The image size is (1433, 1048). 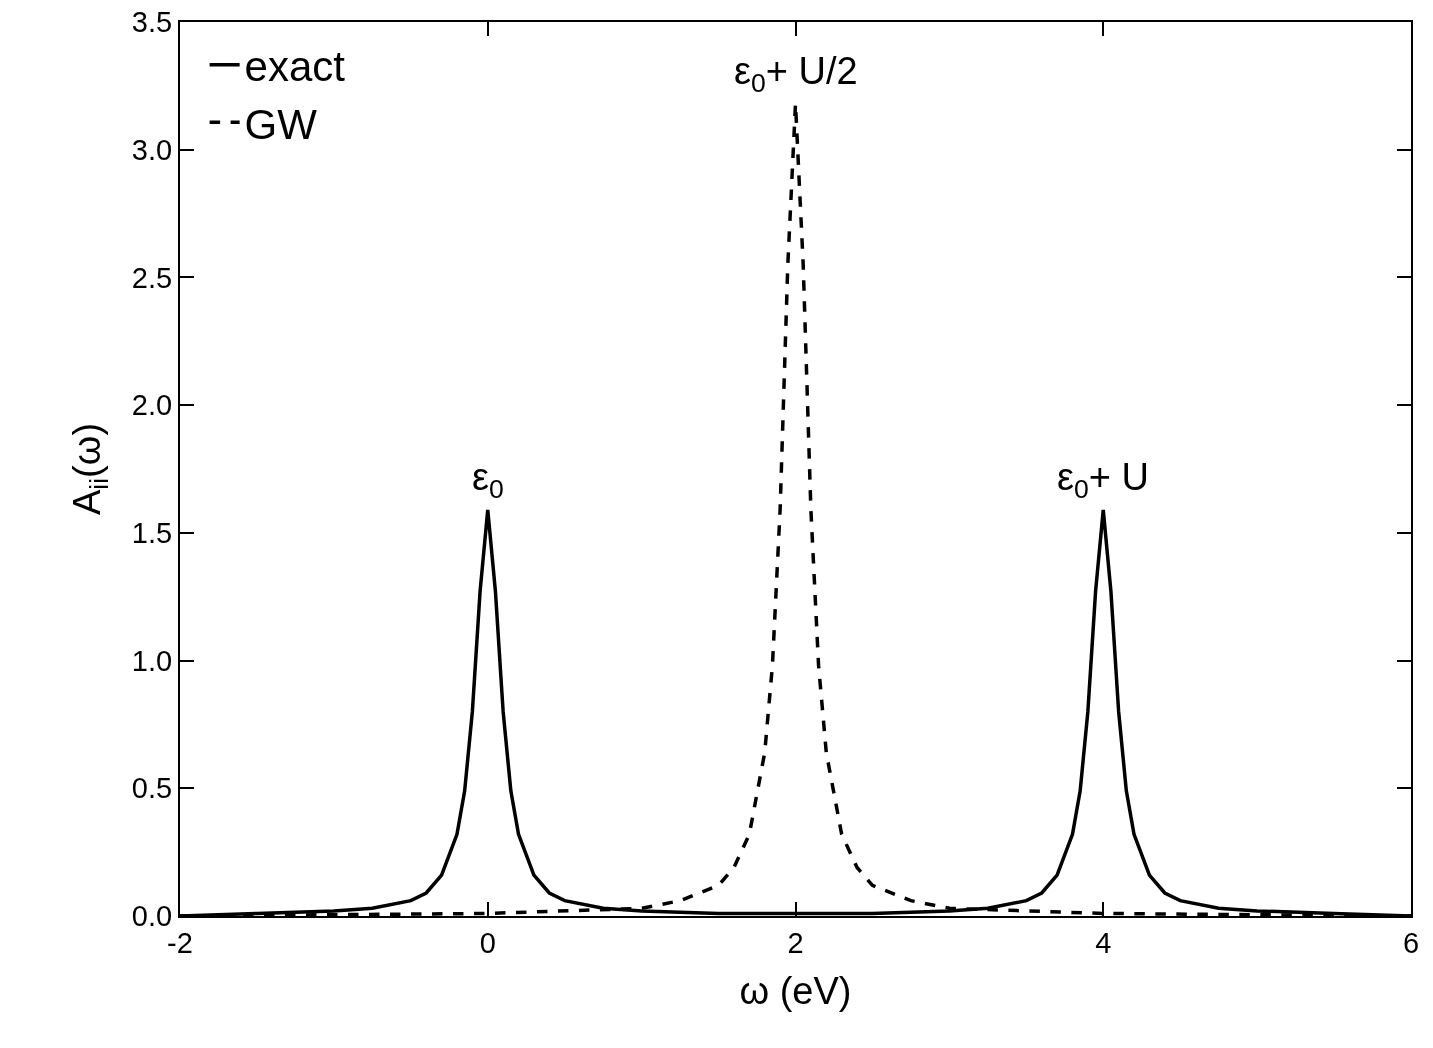 I want to click on x-tick-label: 6, so click(x=1411, y=942).